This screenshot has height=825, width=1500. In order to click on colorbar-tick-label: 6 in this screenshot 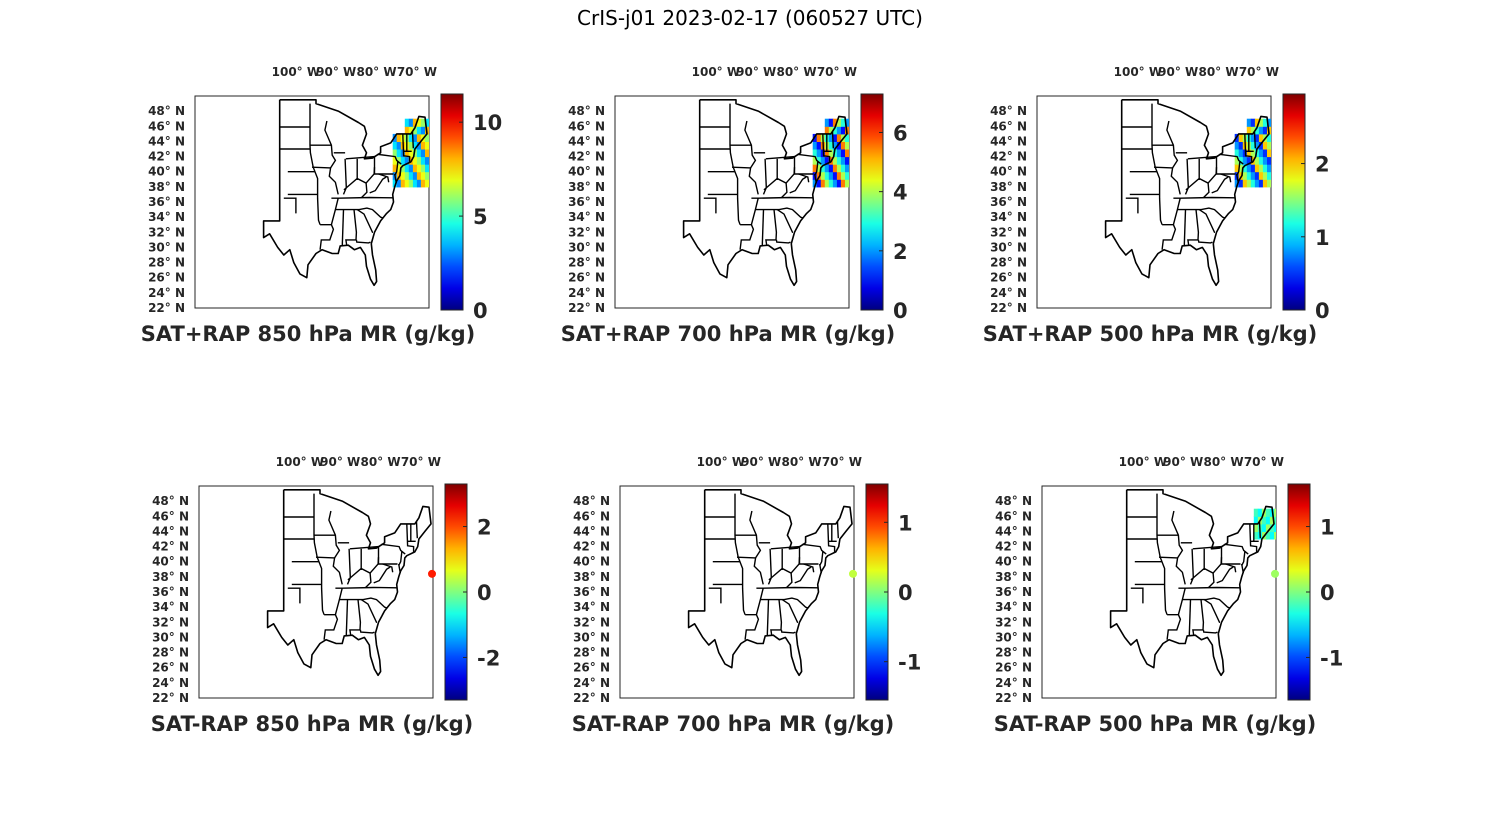, I will do `click(900, 134)`.